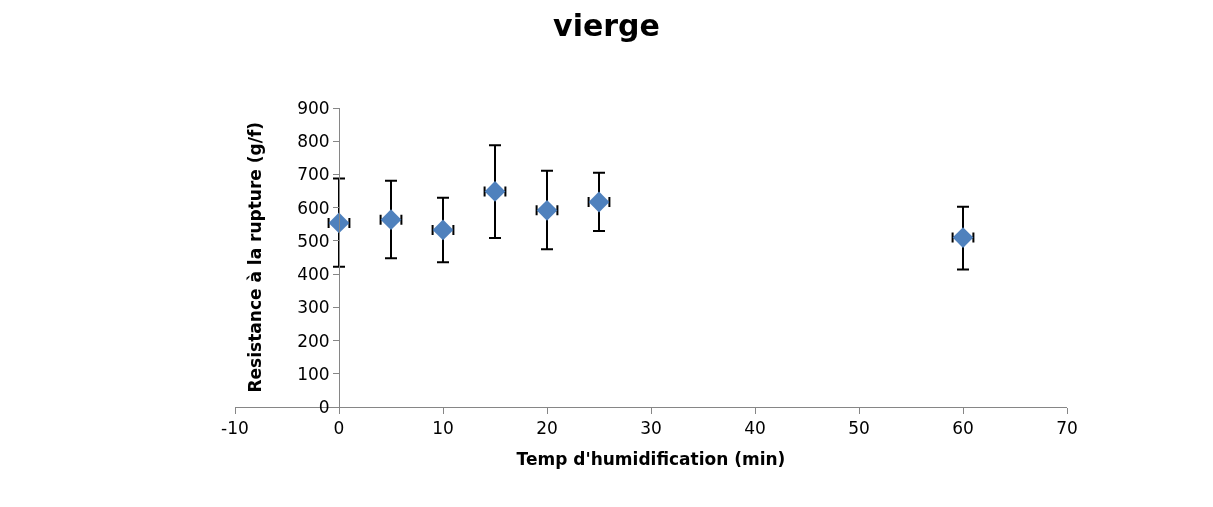  I want to click on y-tick-label: 600, so click(313, 207).